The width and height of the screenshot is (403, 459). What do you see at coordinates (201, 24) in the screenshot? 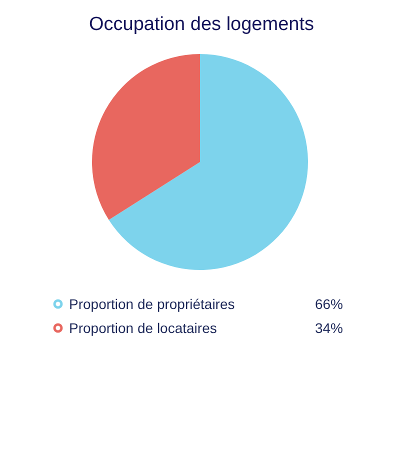
I see `chart-title: Occupation des logements` at bounding box center [201, 24].